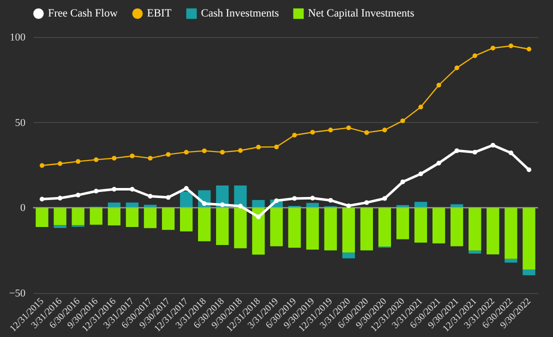  Describe the element at coordinates (17, 294) in the screenshot. I see `y-tick-label: −50` at that location.